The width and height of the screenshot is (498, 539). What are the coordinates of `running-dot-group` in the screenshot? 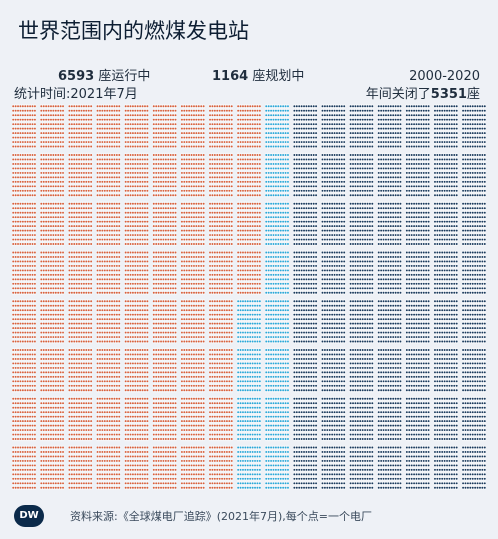 It's located at (136, 126).